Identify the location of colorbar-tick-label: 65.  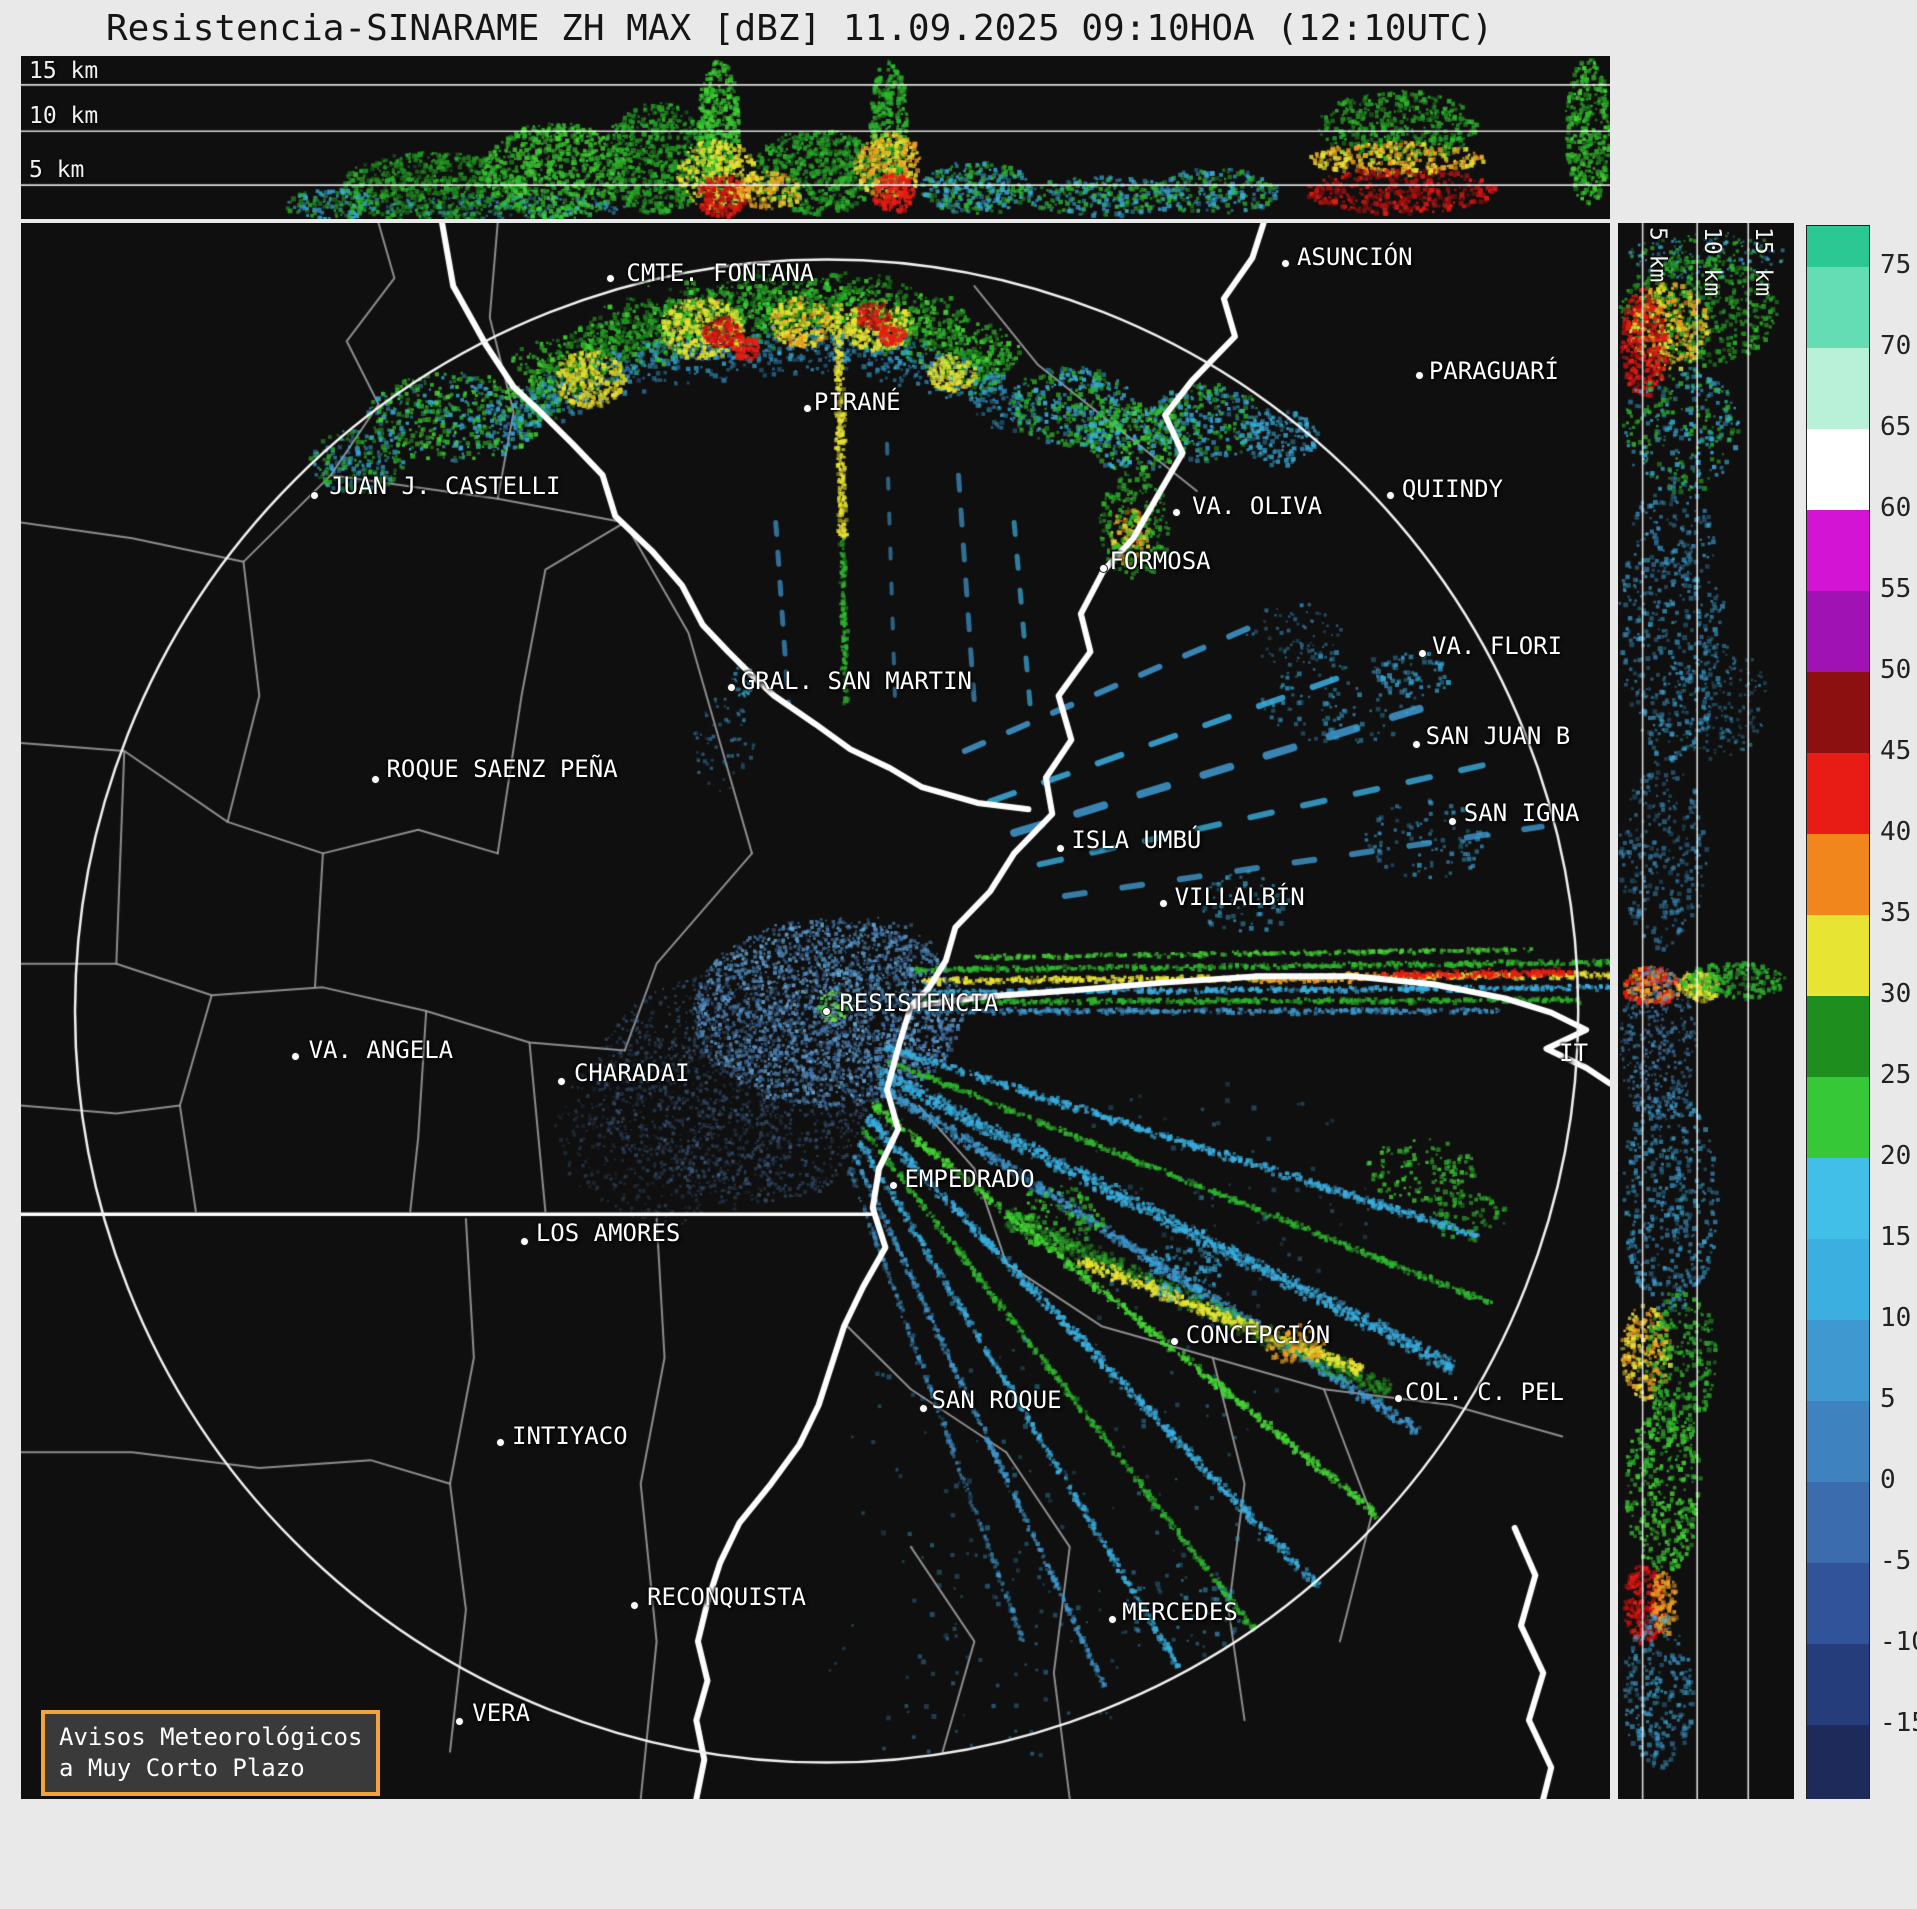
(1896, 427).